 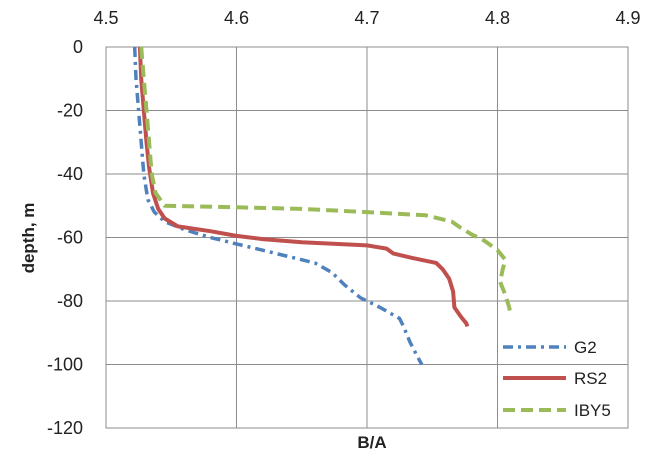 I want to click on legend: G2 RS2 IBY5, so click(x=557, y=379).